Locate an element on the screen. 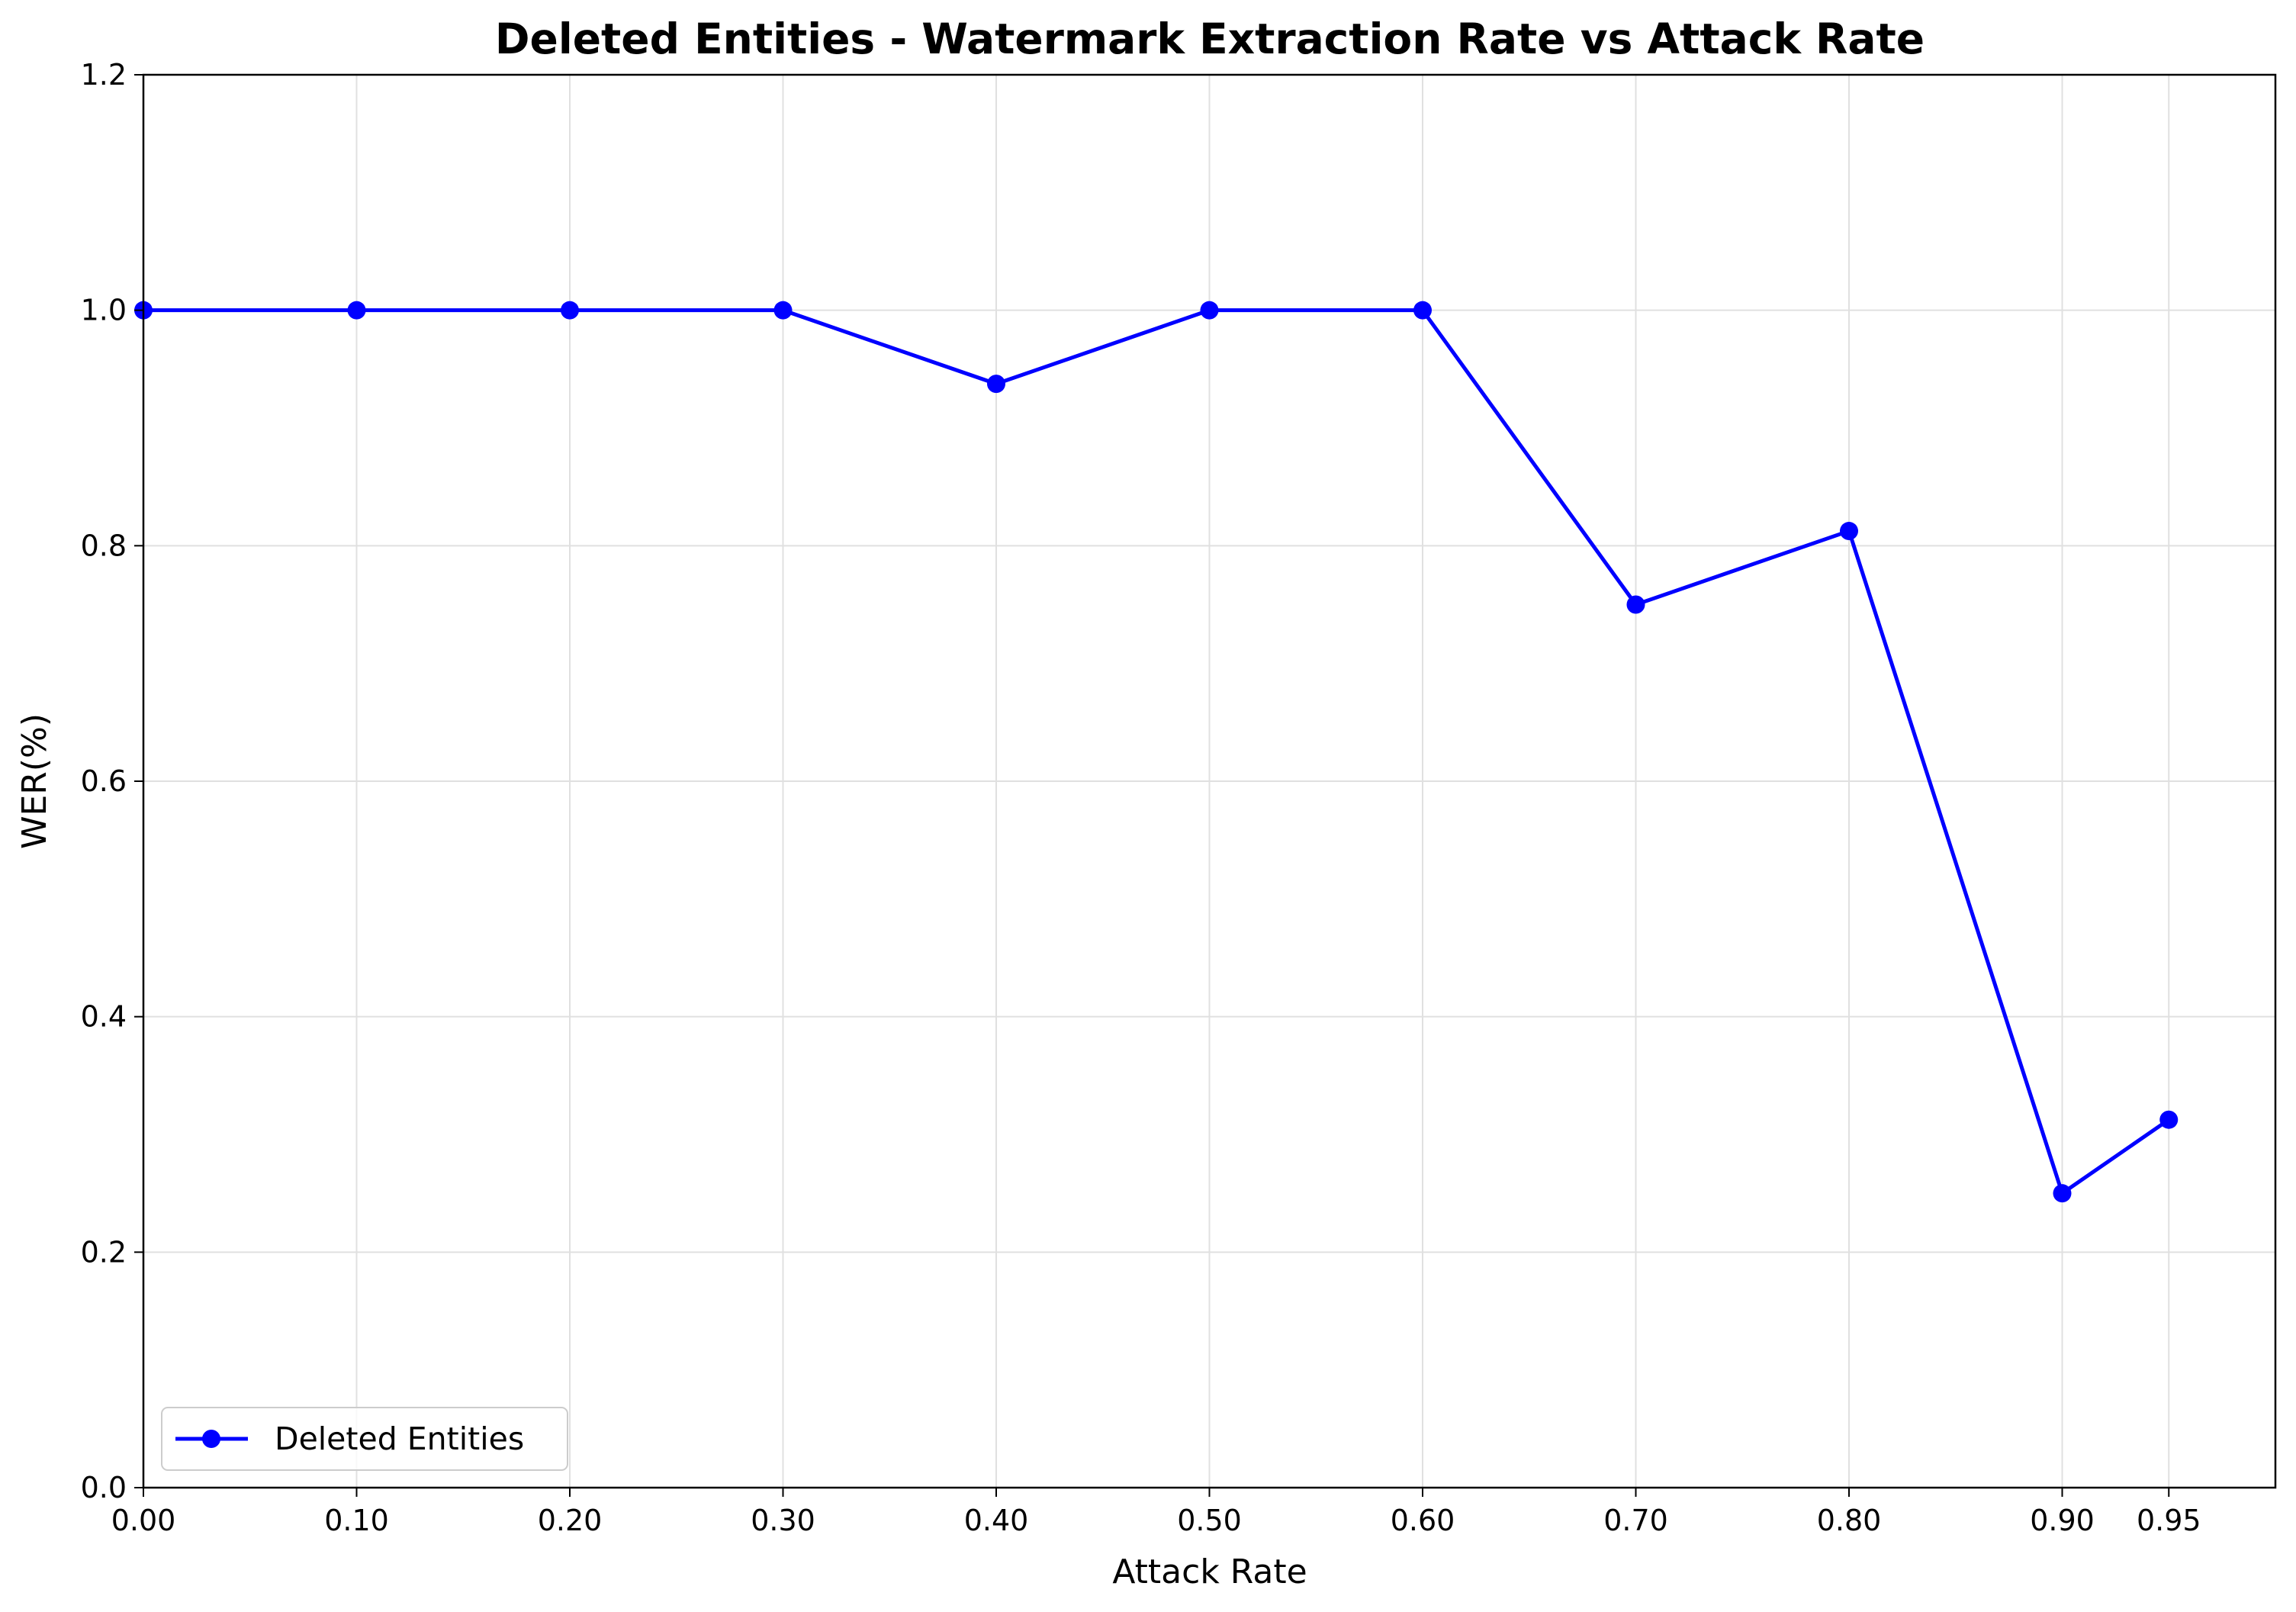  legend-box is located at coordinates (365, 1439).